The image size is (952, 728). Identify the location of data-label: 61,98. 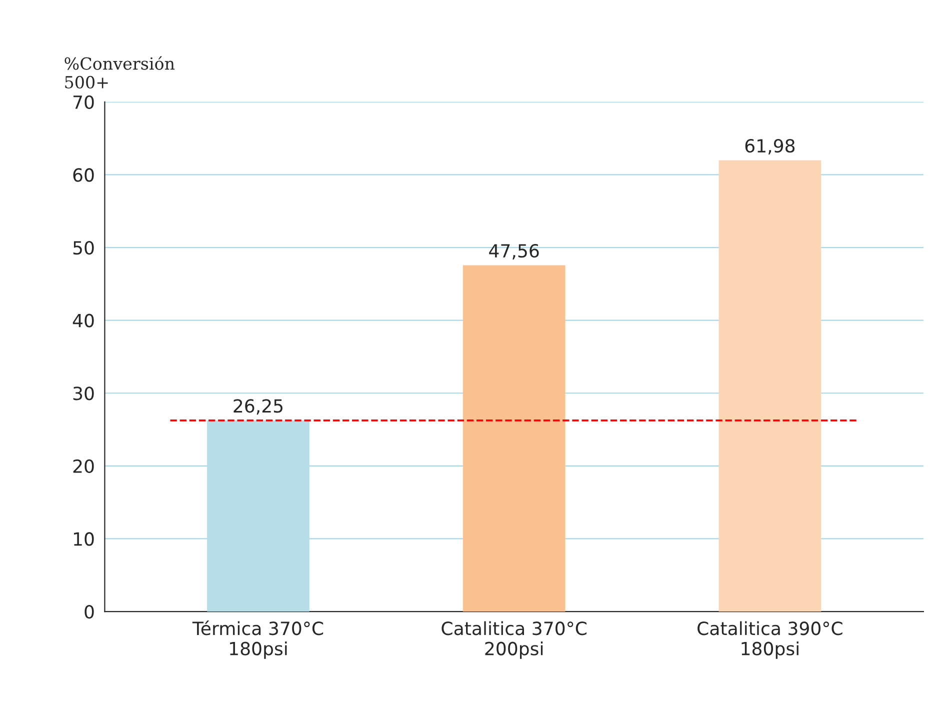
(770, 146).